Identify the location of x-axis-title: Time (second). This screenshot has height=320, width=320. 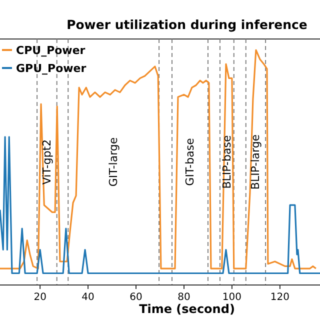
(187, 309).